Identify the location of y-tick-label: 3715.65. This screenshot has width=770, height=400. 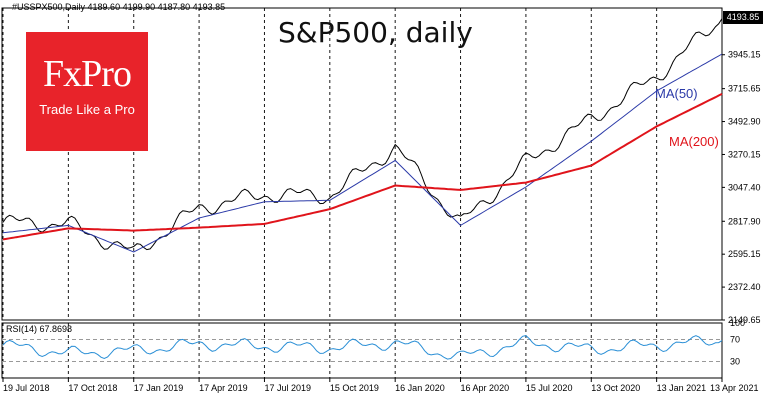
(744, 89).